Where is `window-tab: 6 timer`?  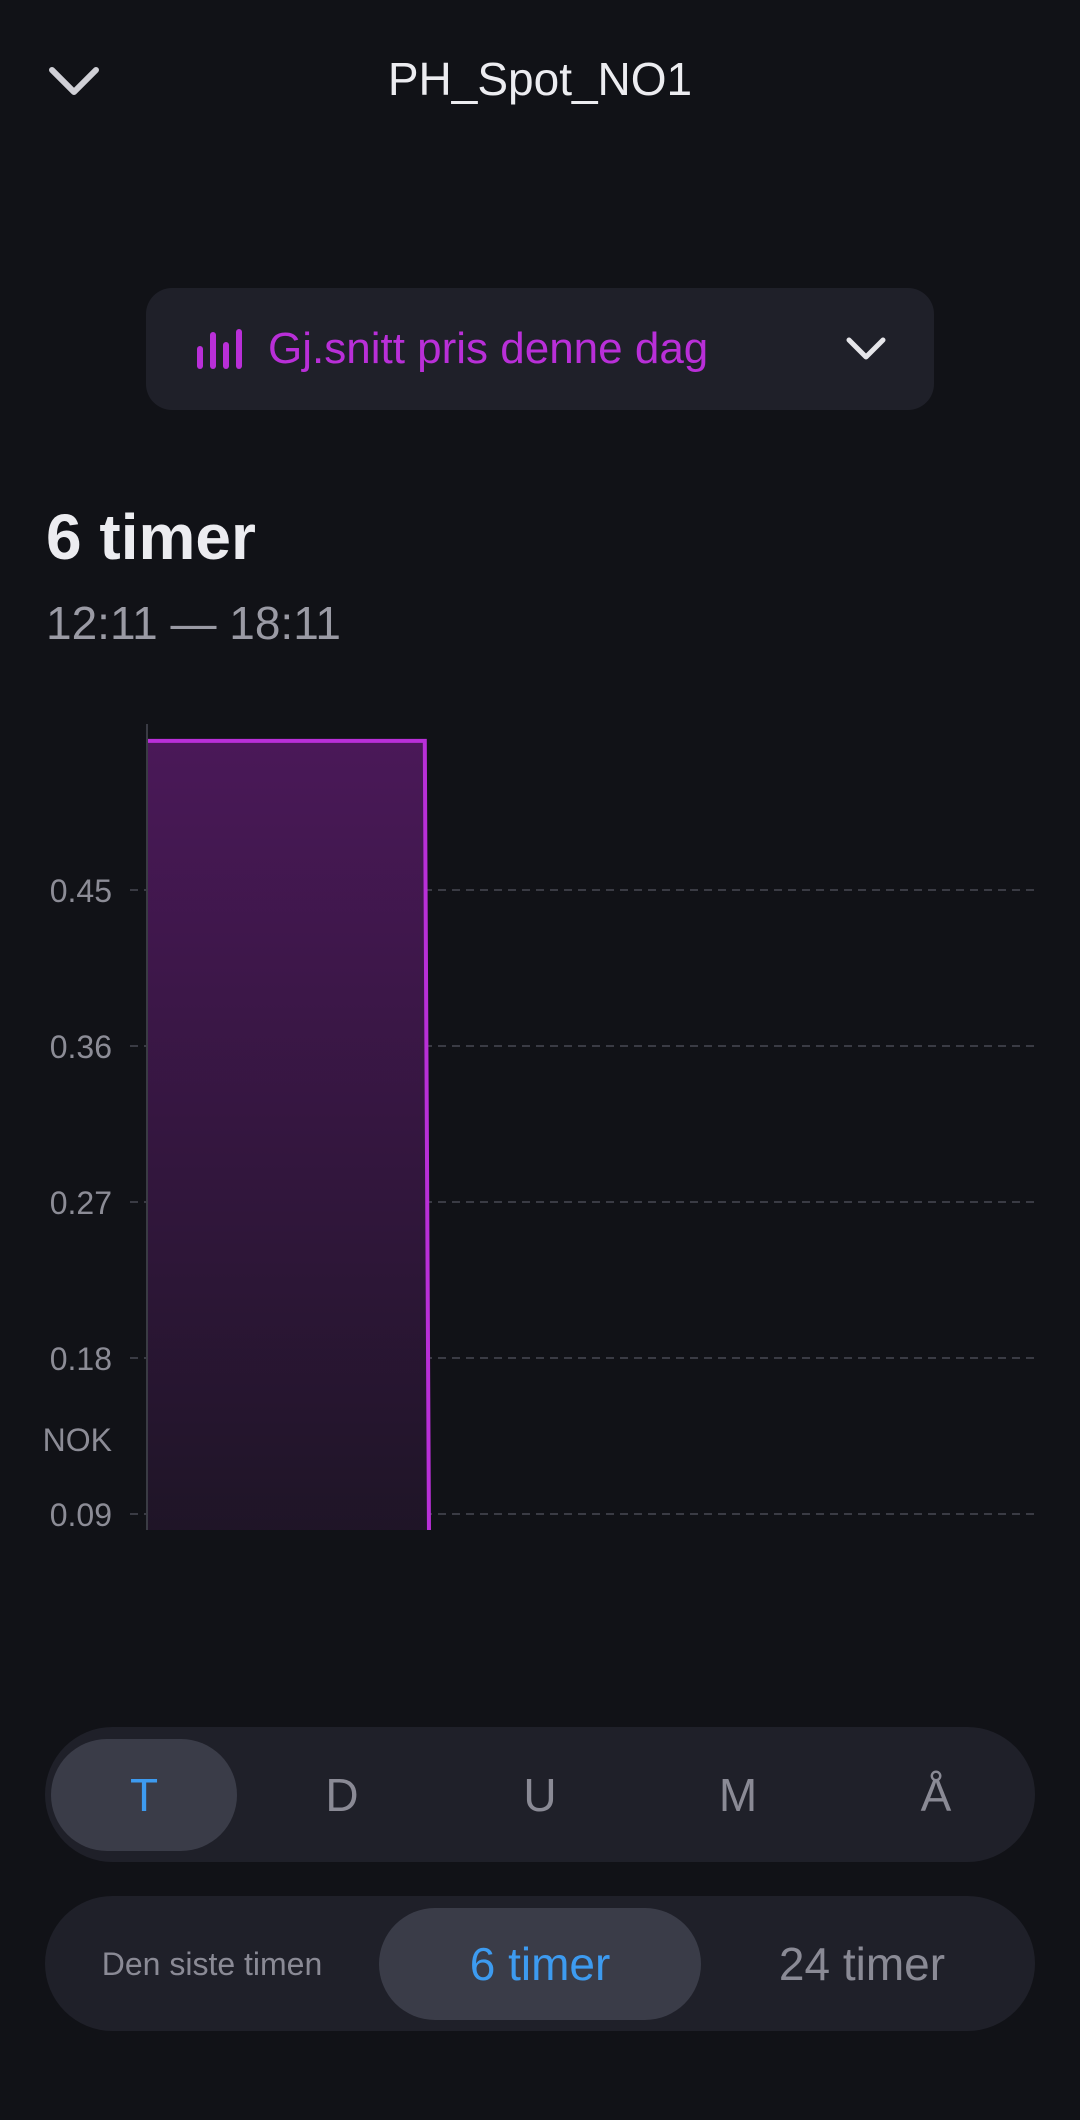 window-tab: 6 timer is located at coordinates (540, 1963).